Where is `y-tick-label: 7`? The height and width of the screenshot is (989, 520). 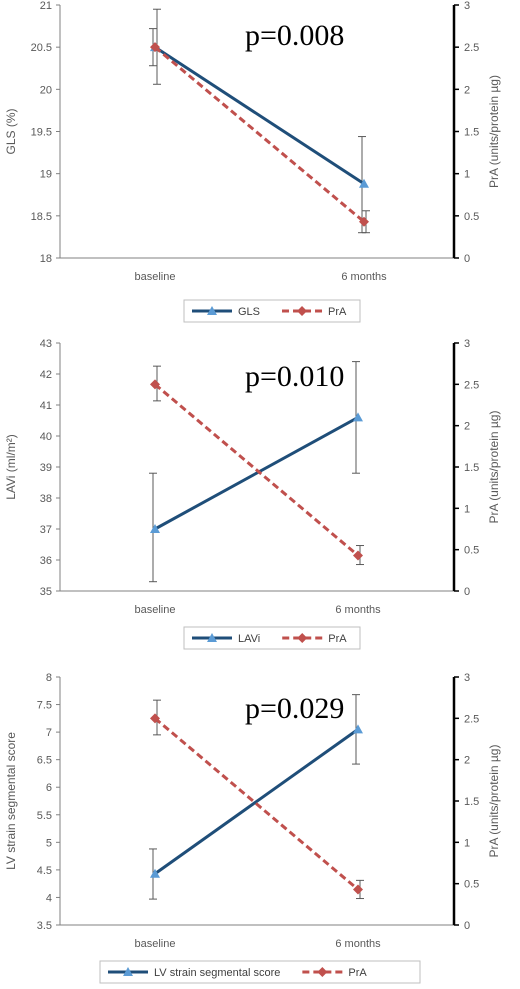 y-tick-label: 7 is located at coordinates (49, 733).